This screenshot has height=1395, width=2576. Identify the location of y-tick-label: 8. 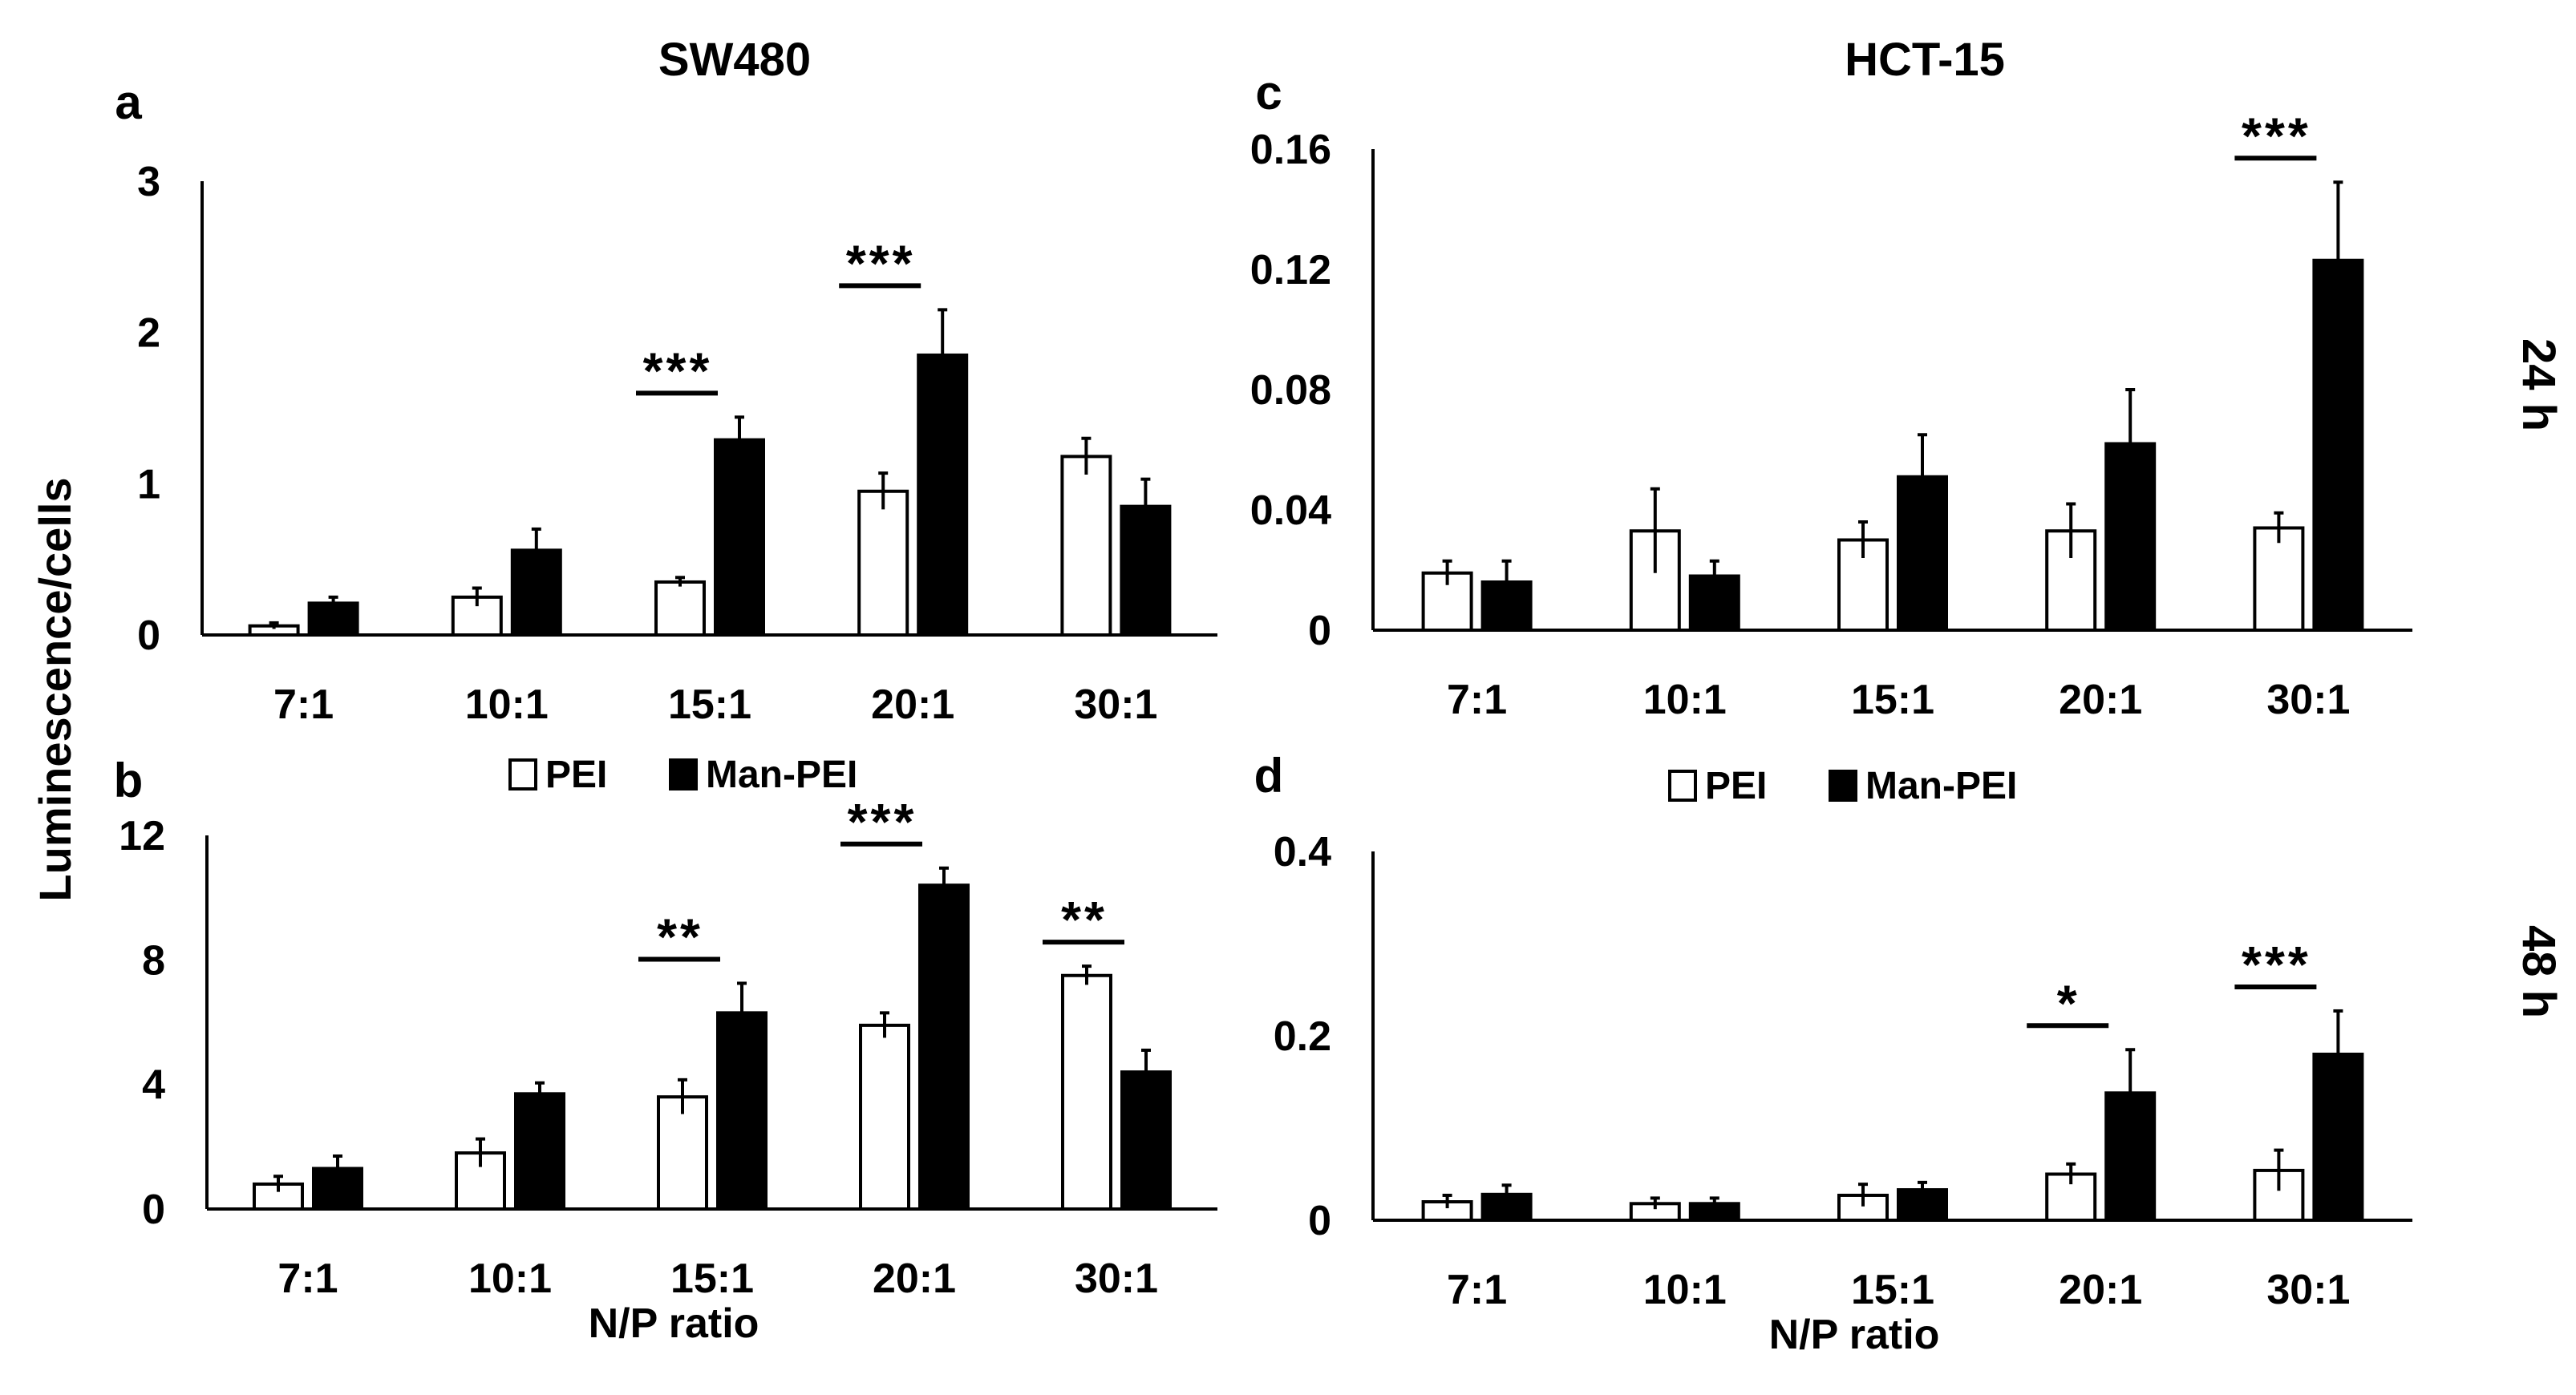
(153, 960).